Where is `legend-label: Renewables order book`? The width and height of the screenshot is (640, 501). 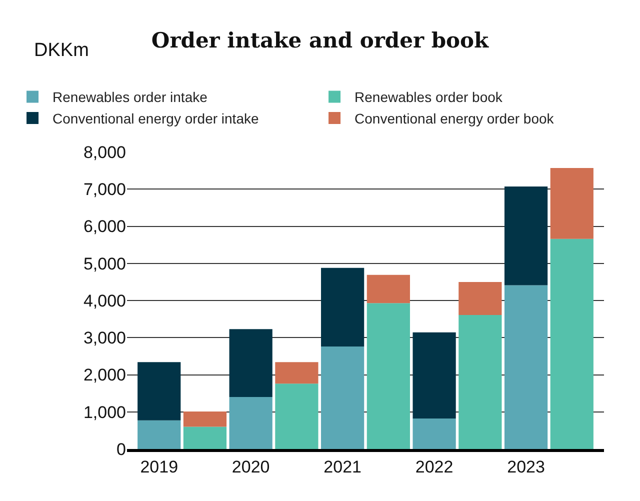
legend-label: Renewables order book is located at coordinates (429, 97).